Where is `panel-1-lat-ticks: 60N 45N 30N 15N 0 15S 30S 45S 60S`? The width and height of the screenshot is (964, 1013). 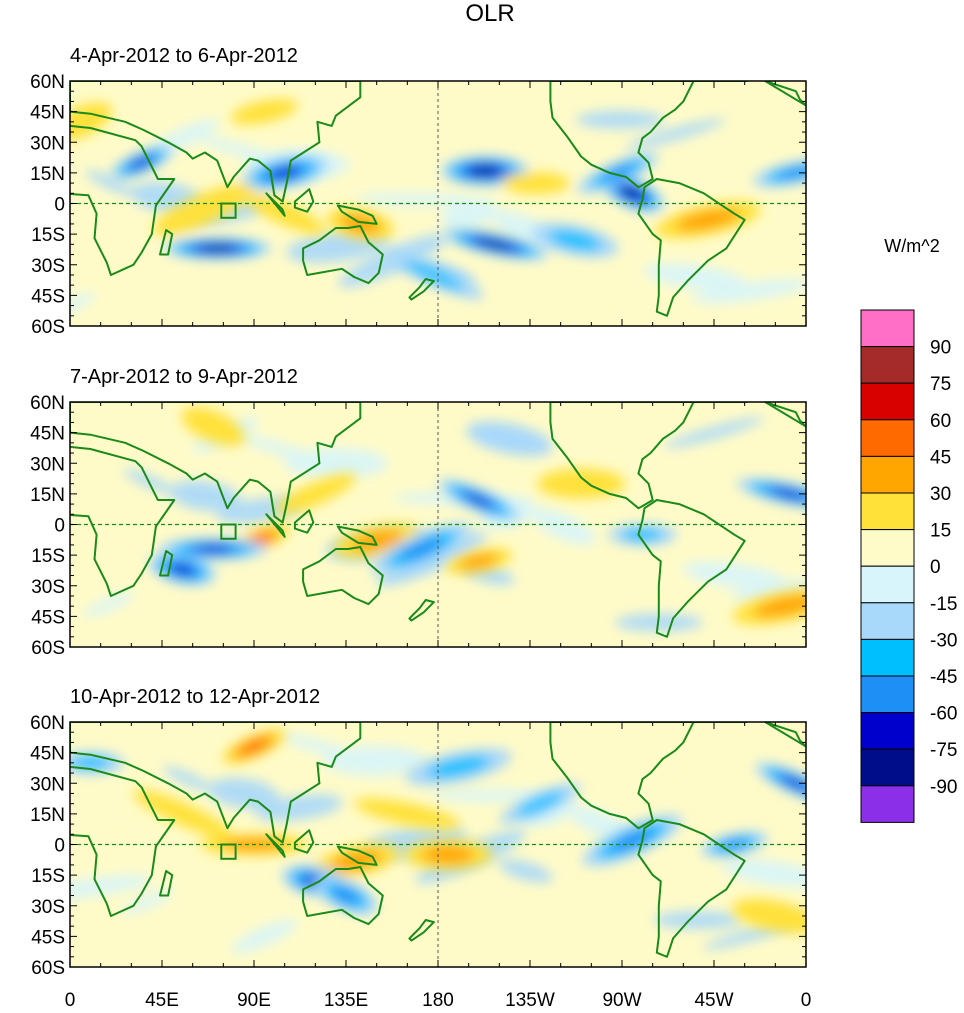 panel-1-lat-ticks: 60N 45N 30N 15N 0 15S 30S 45S 60S is located at coordinates (47, 205).